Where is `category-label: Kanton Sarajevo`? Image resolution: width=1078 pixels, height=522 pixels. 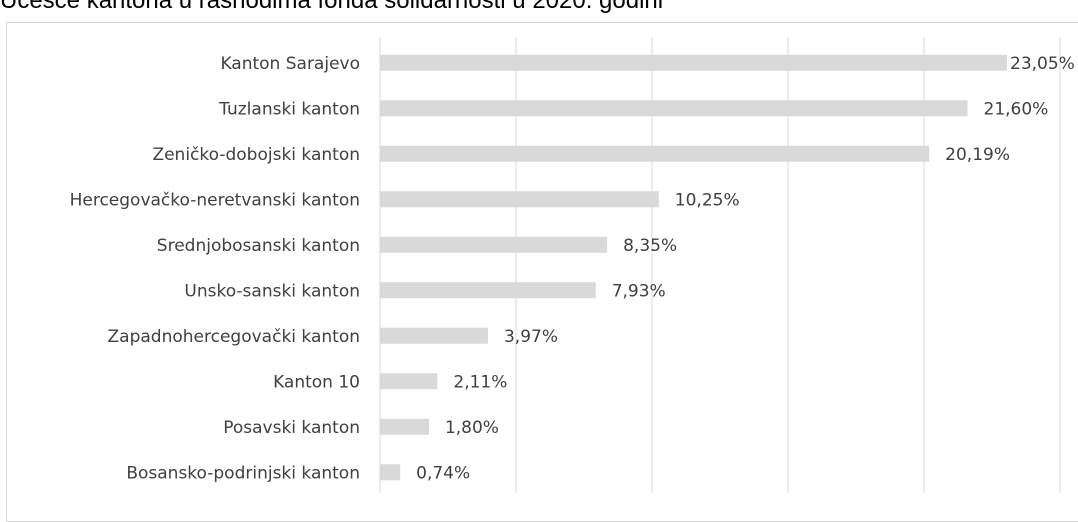 category-label: Kanton Sarajevo is located at coordinates (290, 64).